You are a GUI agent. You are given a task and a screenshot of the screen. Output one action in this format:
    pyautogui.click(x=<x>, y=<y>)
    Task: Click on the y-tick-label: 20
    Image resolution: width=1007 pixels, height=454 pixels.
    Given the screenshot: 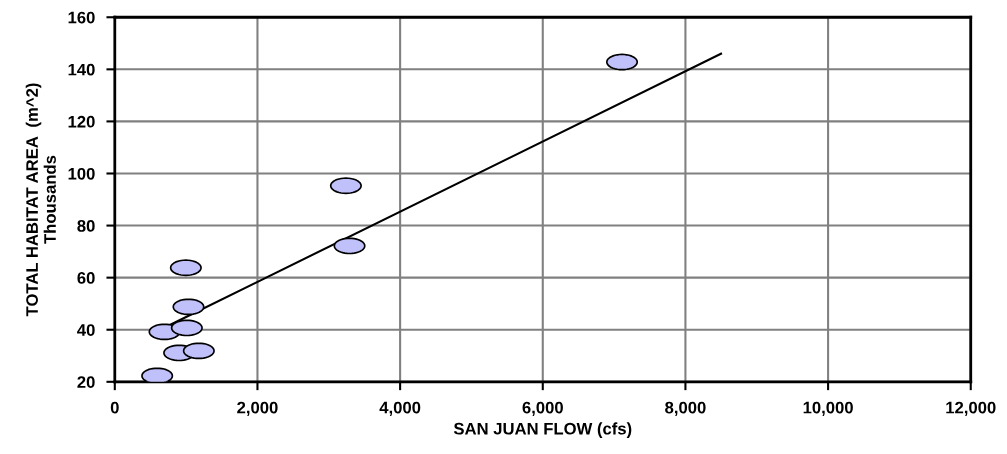 What is the action you would take?
    pyautogui.click(x=86, y=382)
    